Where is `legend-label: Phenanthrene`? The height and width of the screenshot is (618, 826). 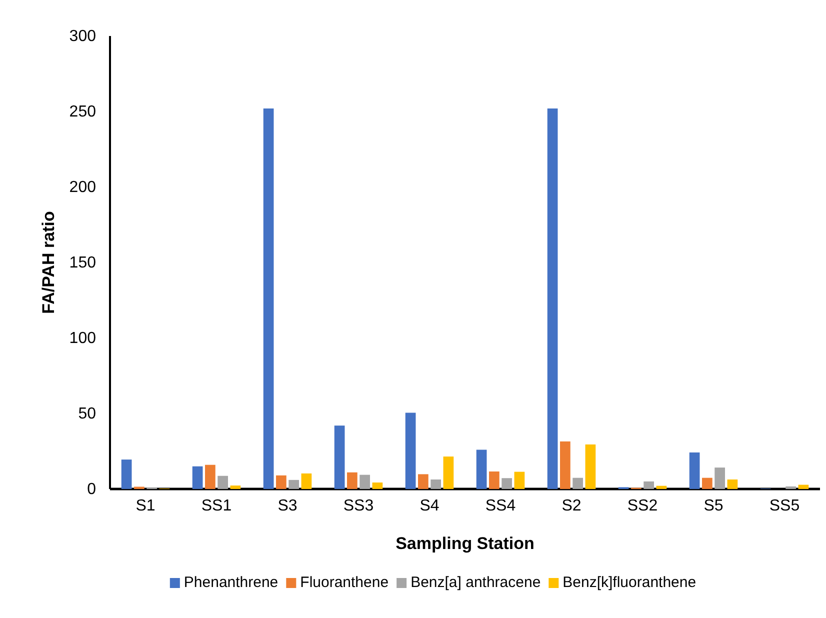
legend-label: Phenanthrene is located at coordinates (231, 582).